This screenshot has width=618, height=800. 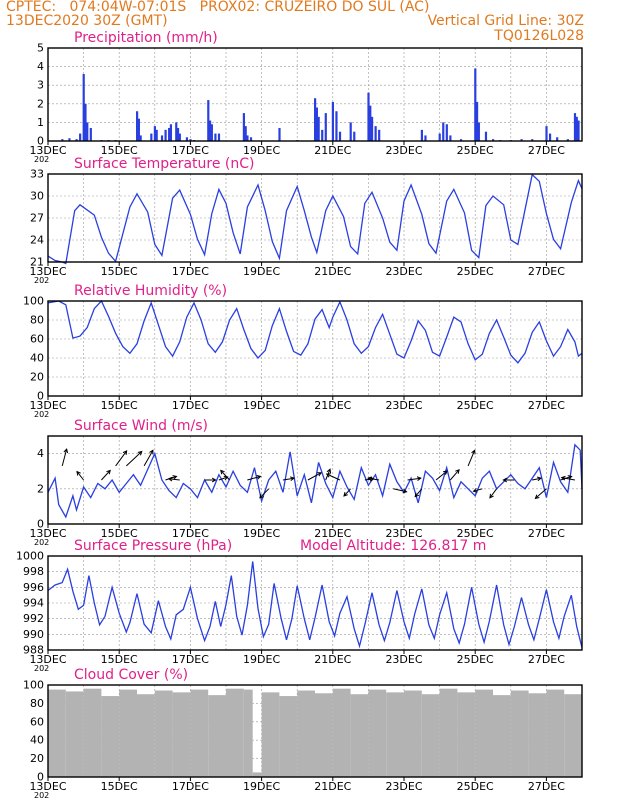 I want to click on y-tick-label: 20, so click(x=37, y=377).